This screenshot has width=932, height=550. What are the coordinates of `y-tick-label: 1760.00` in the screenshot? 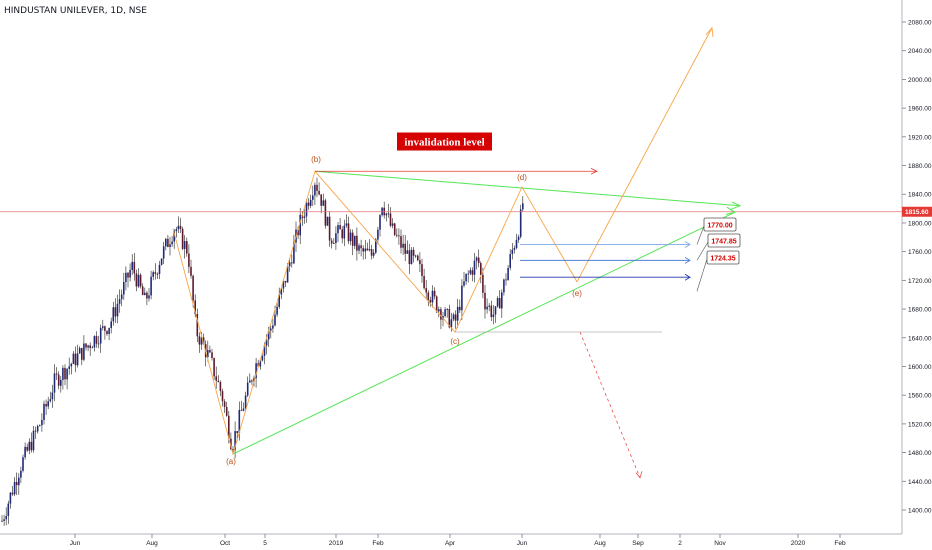 It's located at (920, 252).